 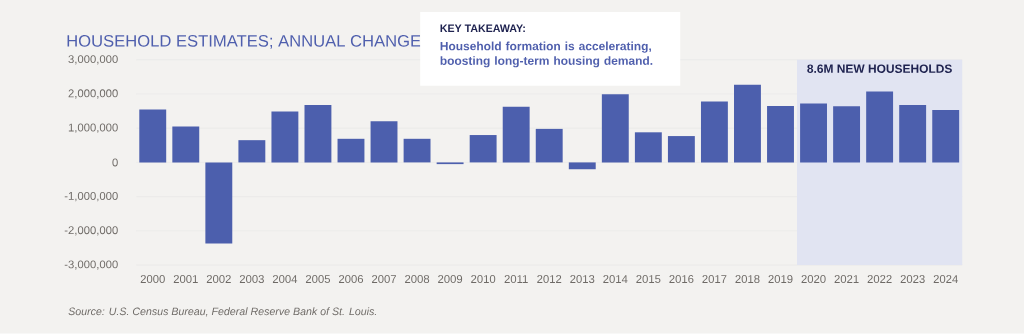 I want to click on x-tick-label: 2024, so click(x=945, y=279).